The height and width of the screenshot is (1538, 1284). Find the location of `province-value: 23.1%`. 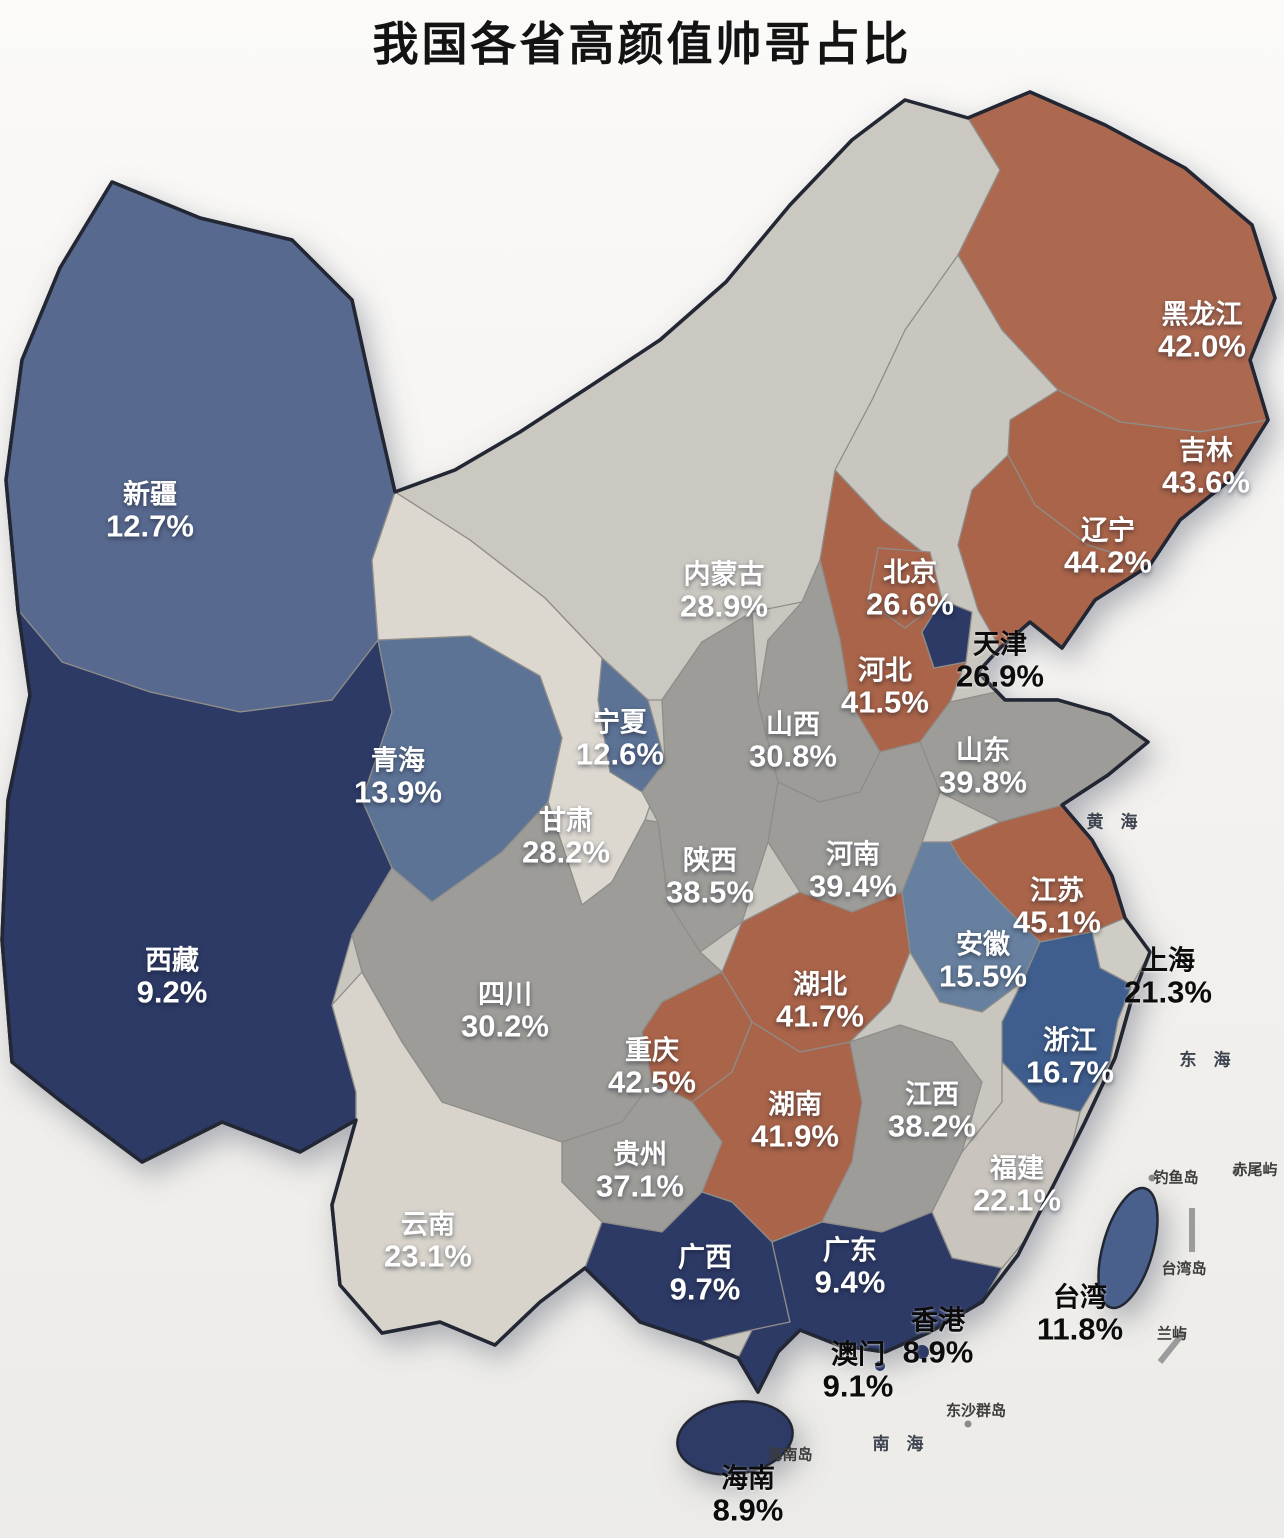

province-value: 23.1% is located at coordinates (428, 1256).